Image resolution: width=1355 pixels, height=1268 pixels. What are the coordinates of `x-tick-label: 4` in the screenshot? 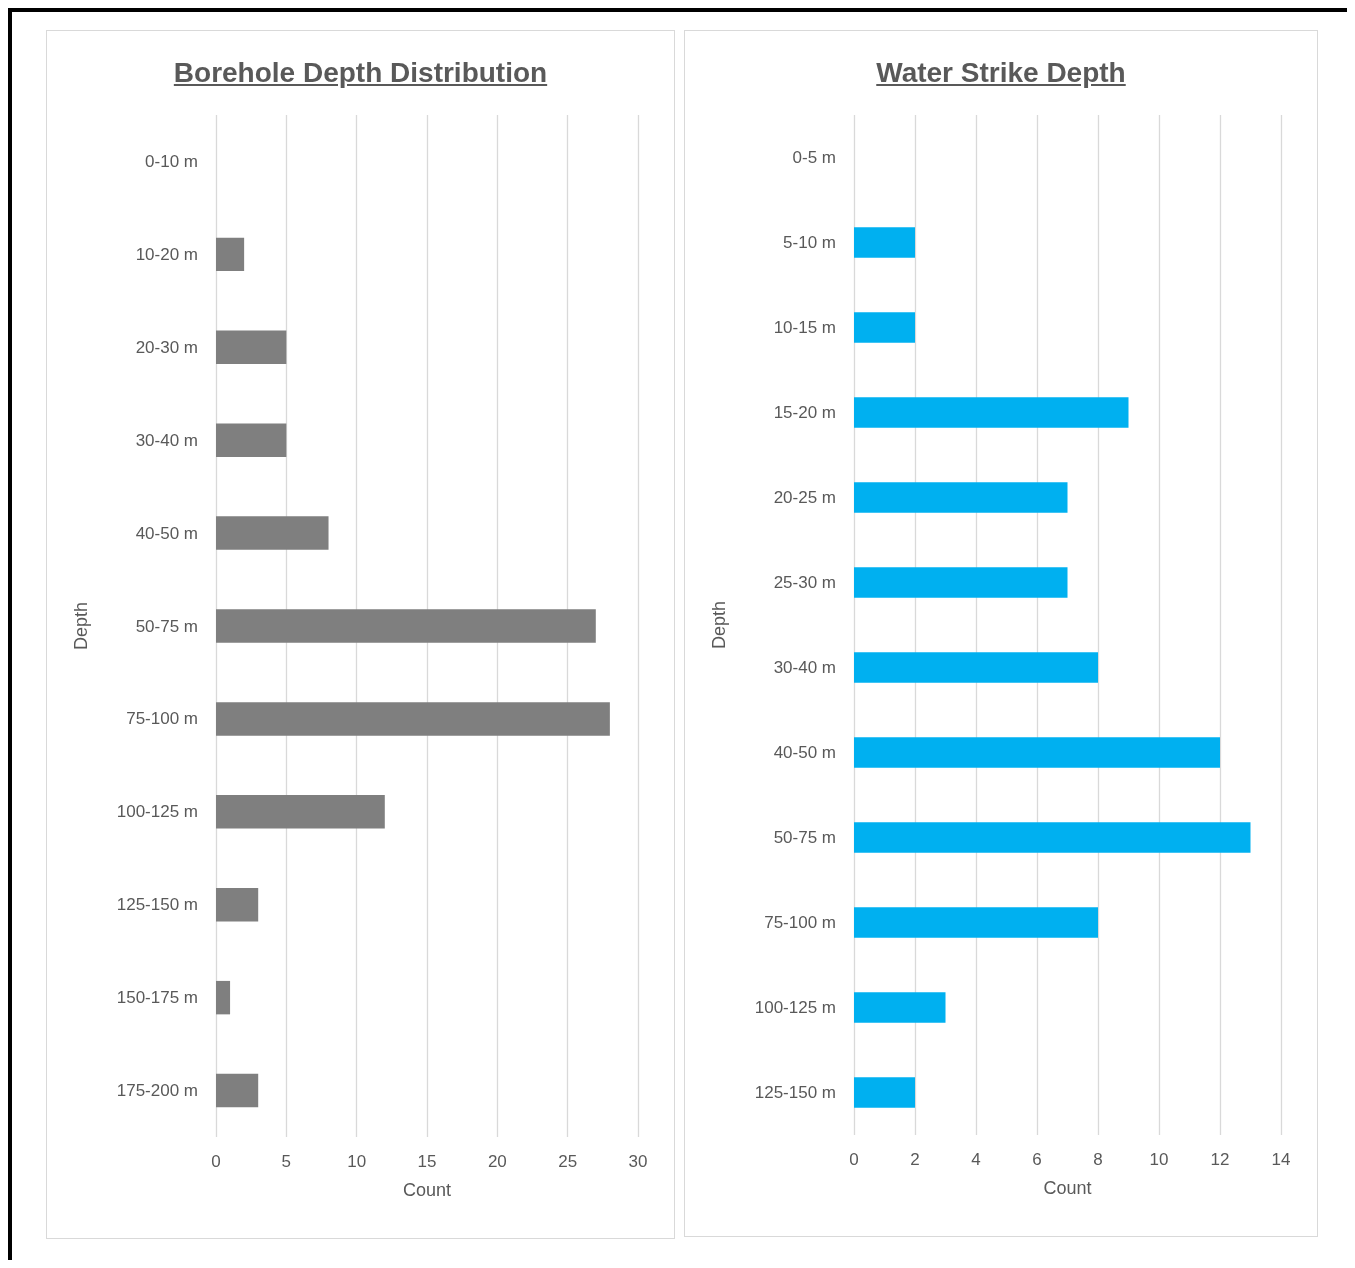 It's located at (976, 1159).